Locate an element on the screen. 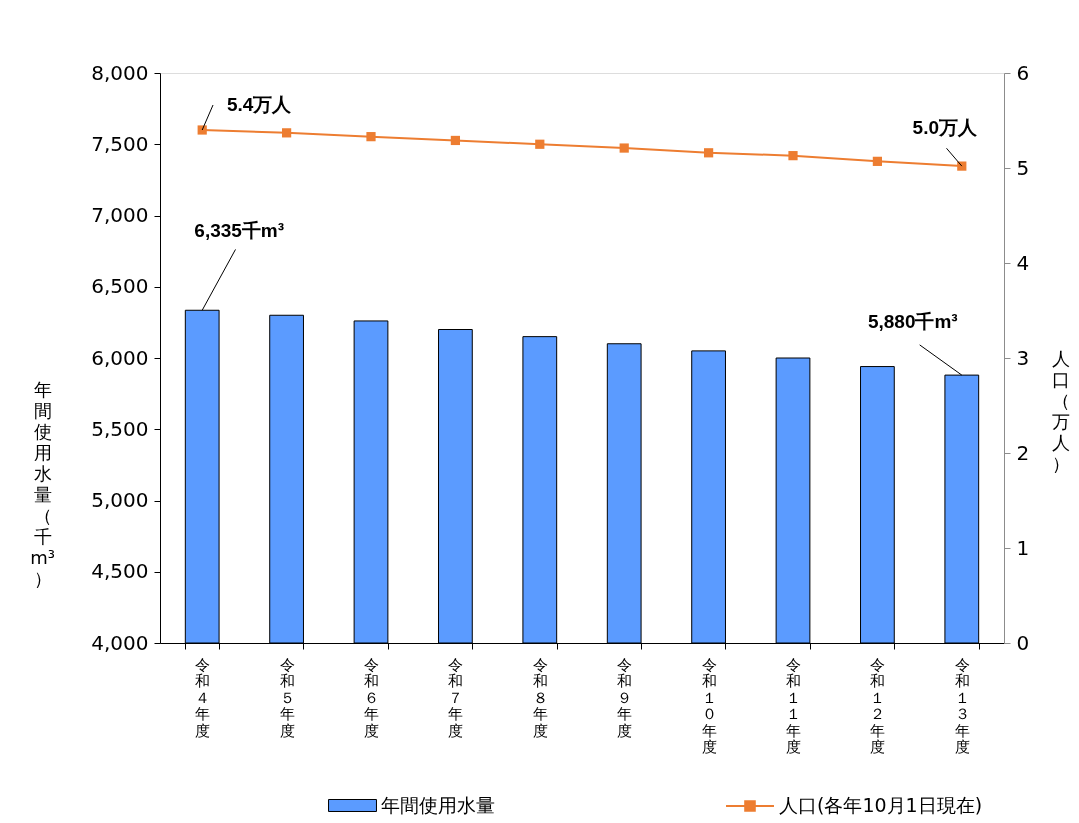 The image size is (1079, 823). y-tick-label: 7,000 is located at coordinates (120, 215).